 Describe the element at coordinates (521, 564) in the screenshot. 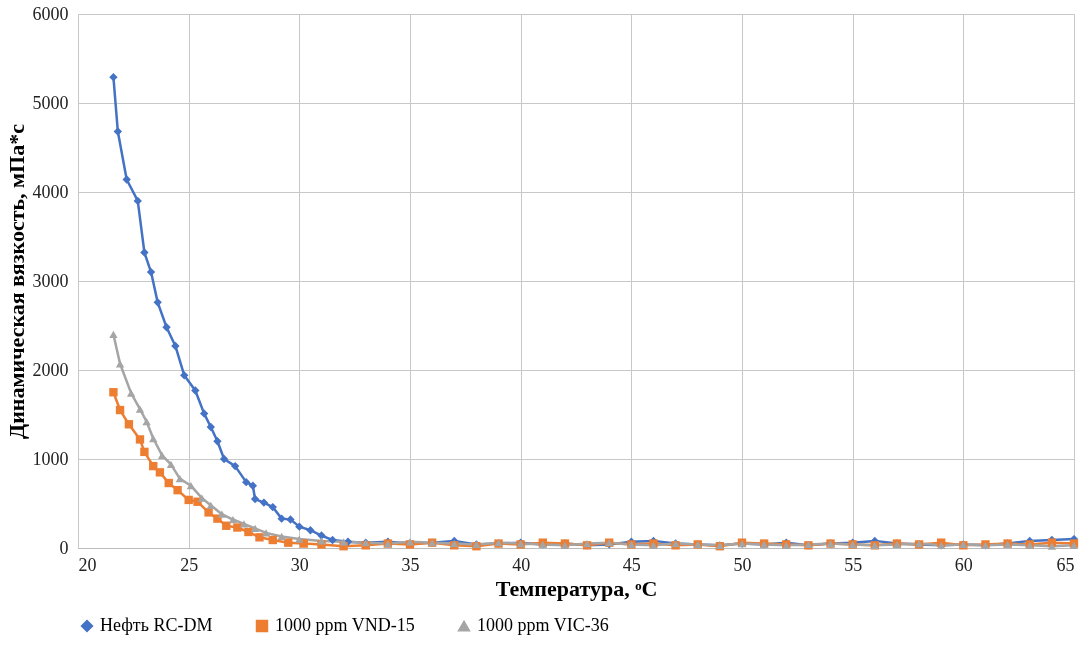

I see `x-tick-label: 40` at that location.